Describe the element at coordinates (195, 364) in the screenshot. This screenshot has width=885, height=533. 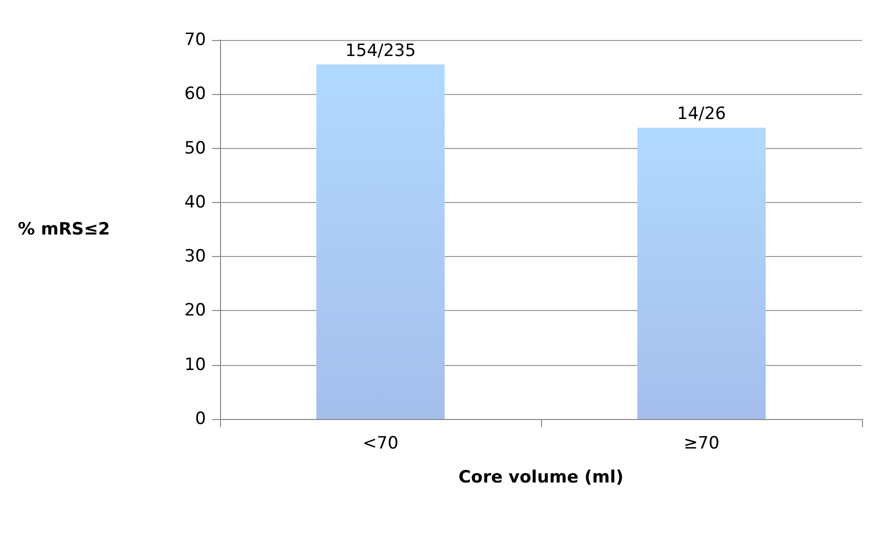
I see `y-tick-label: 10` at that location.